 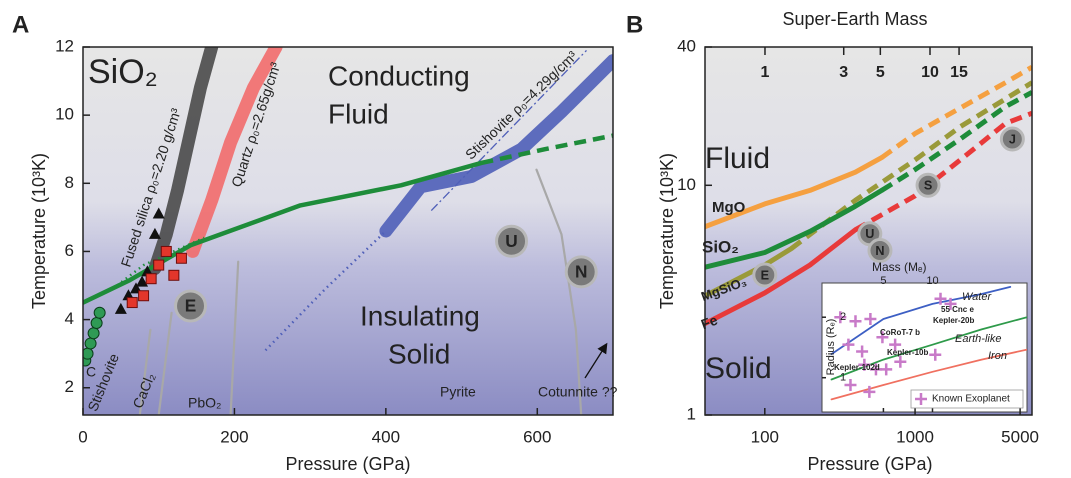 What do you see at coordinates (765, 436) in the screenshot?
I see `x-tick-label: 100` at bounding box center [765, 436].